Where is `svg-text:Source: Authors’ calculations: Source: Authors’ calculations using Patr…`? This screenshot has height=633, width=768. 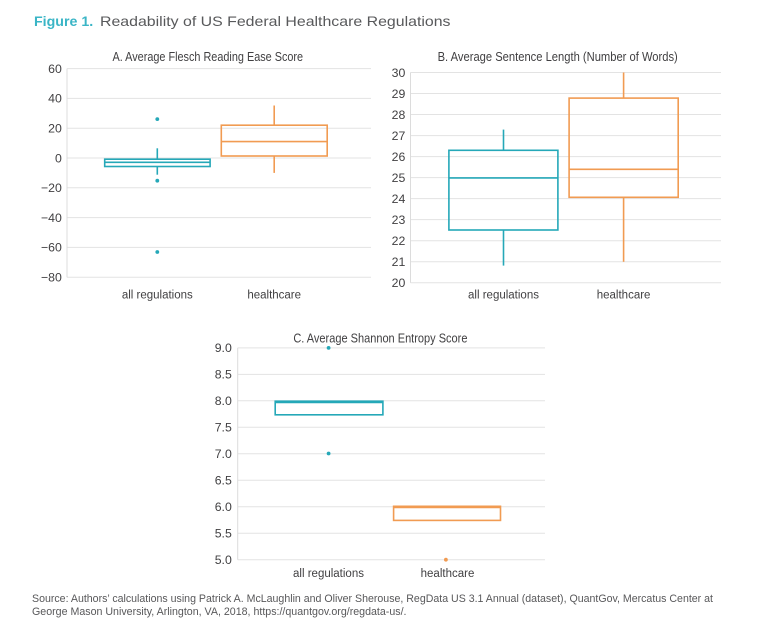
svg-text:Source: Authors’ calculations: Source: Authors’ calculations using Patr… is located at coordinates (372, 599).